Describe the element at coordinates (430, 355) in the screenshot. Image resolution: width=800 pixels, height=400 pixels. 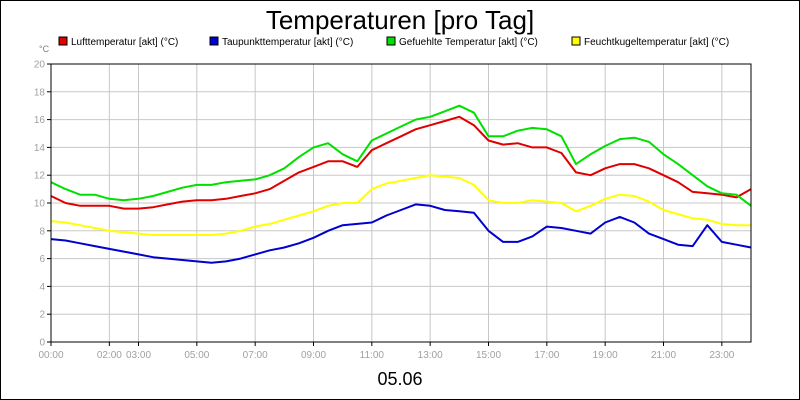
I see `x-tick-label: 13:00` at that location.